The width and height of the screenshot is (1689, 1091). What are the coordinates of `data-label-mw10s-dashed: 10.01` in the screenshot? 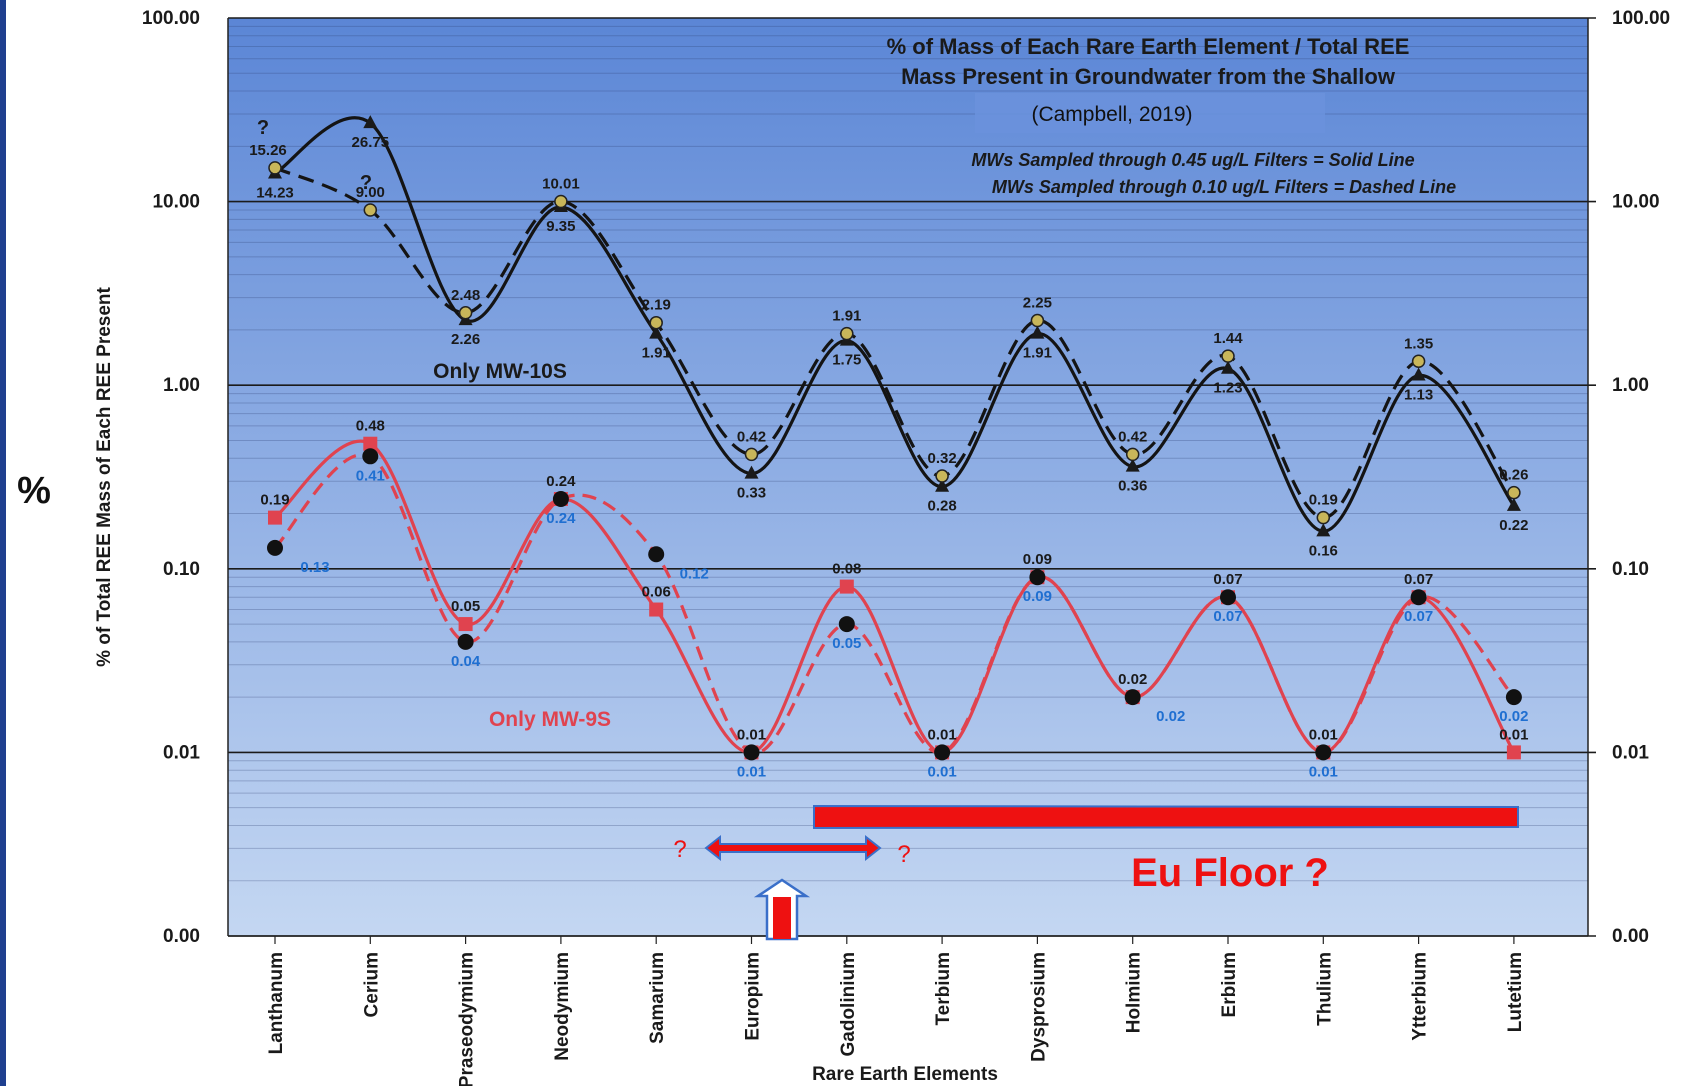 It's located at (561, 184).